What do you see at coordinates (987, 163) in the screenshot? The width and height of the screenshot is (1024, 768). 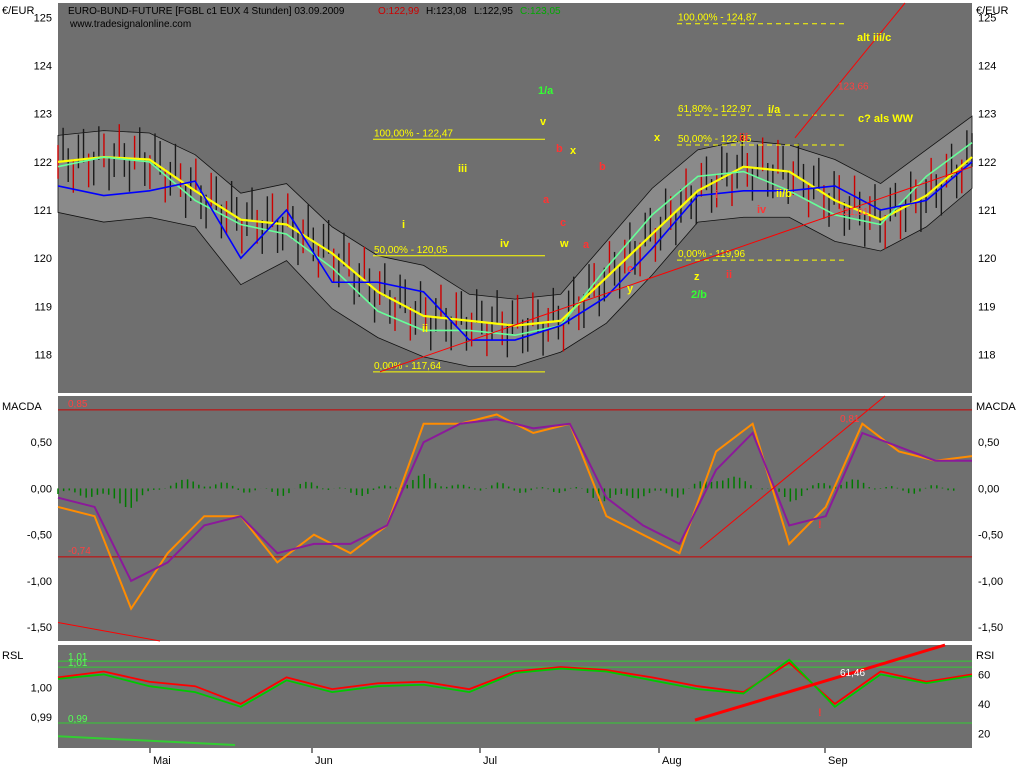 I see `price-y-tick-right: 122` at bounding box center [987, 163].